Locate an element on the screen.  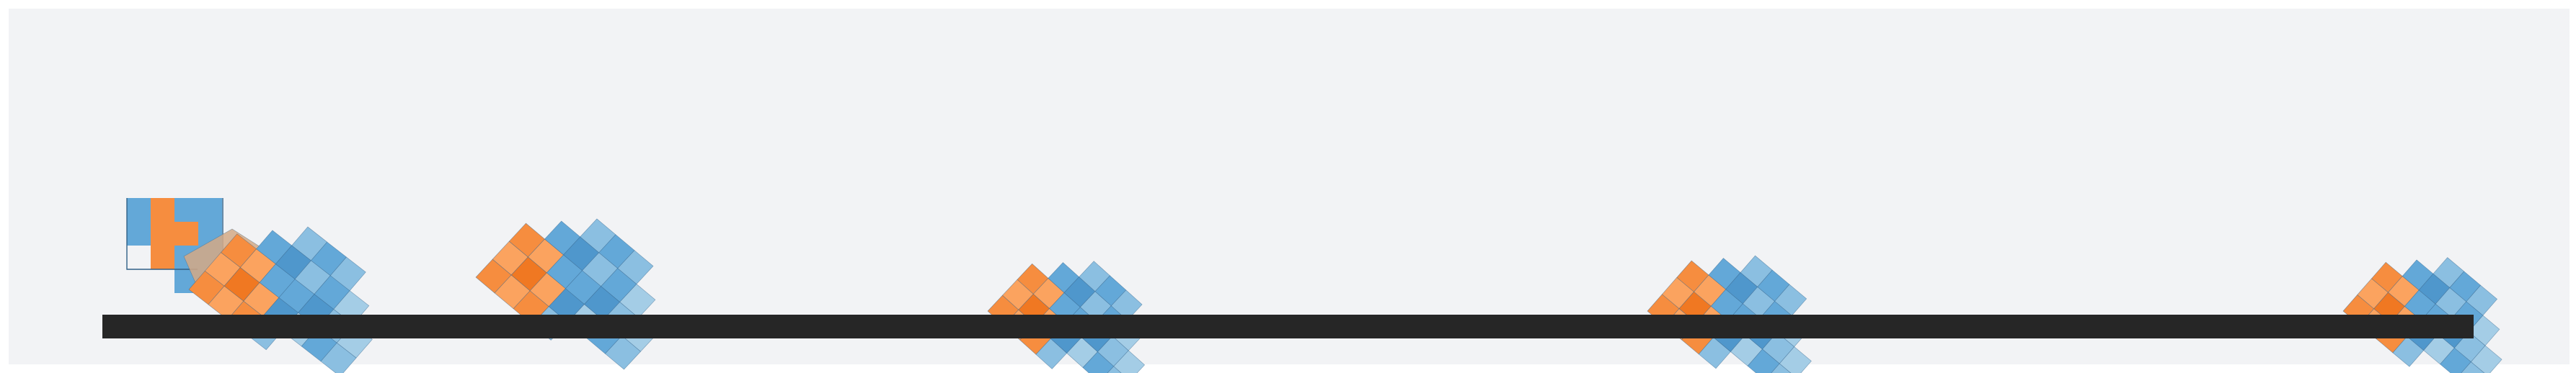
ground-bar is located at coordinates (1288, 326).